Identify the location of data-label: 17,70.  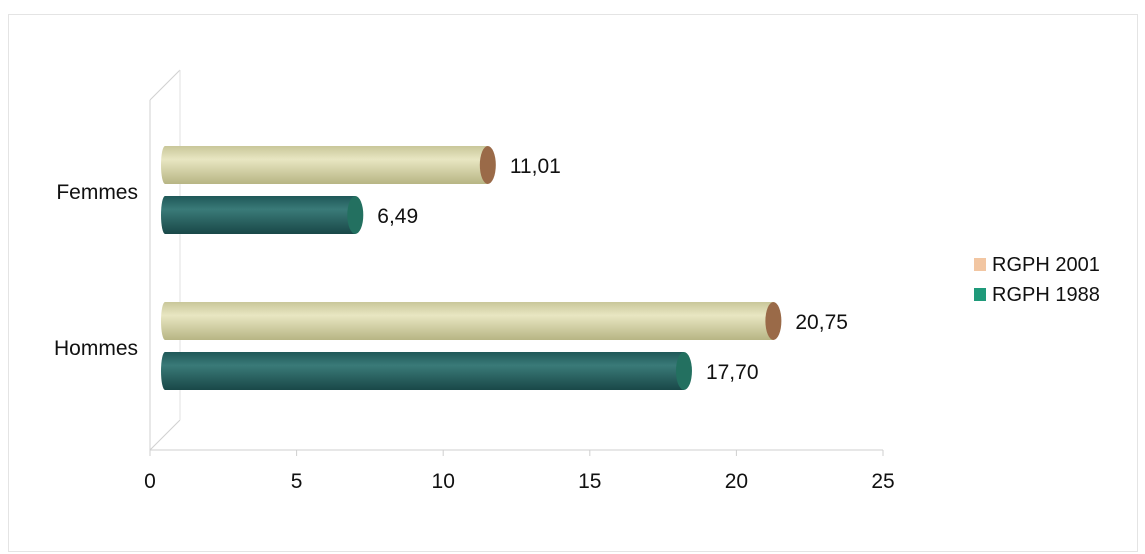
(732, 372).